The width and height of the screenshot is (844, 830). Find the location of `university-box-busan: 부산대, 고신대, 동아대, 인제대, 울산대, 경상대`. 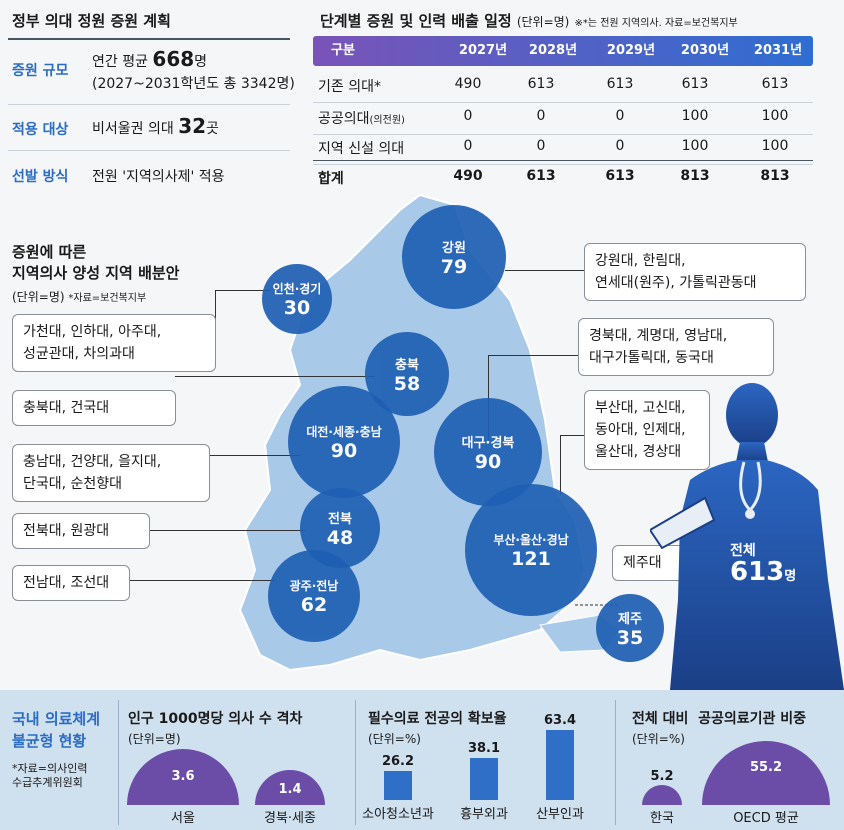

university-box-busan: 부산대, 고신대, 동아대, 인제대, 울산대, 경상대 is located at coordinates (647, 430).